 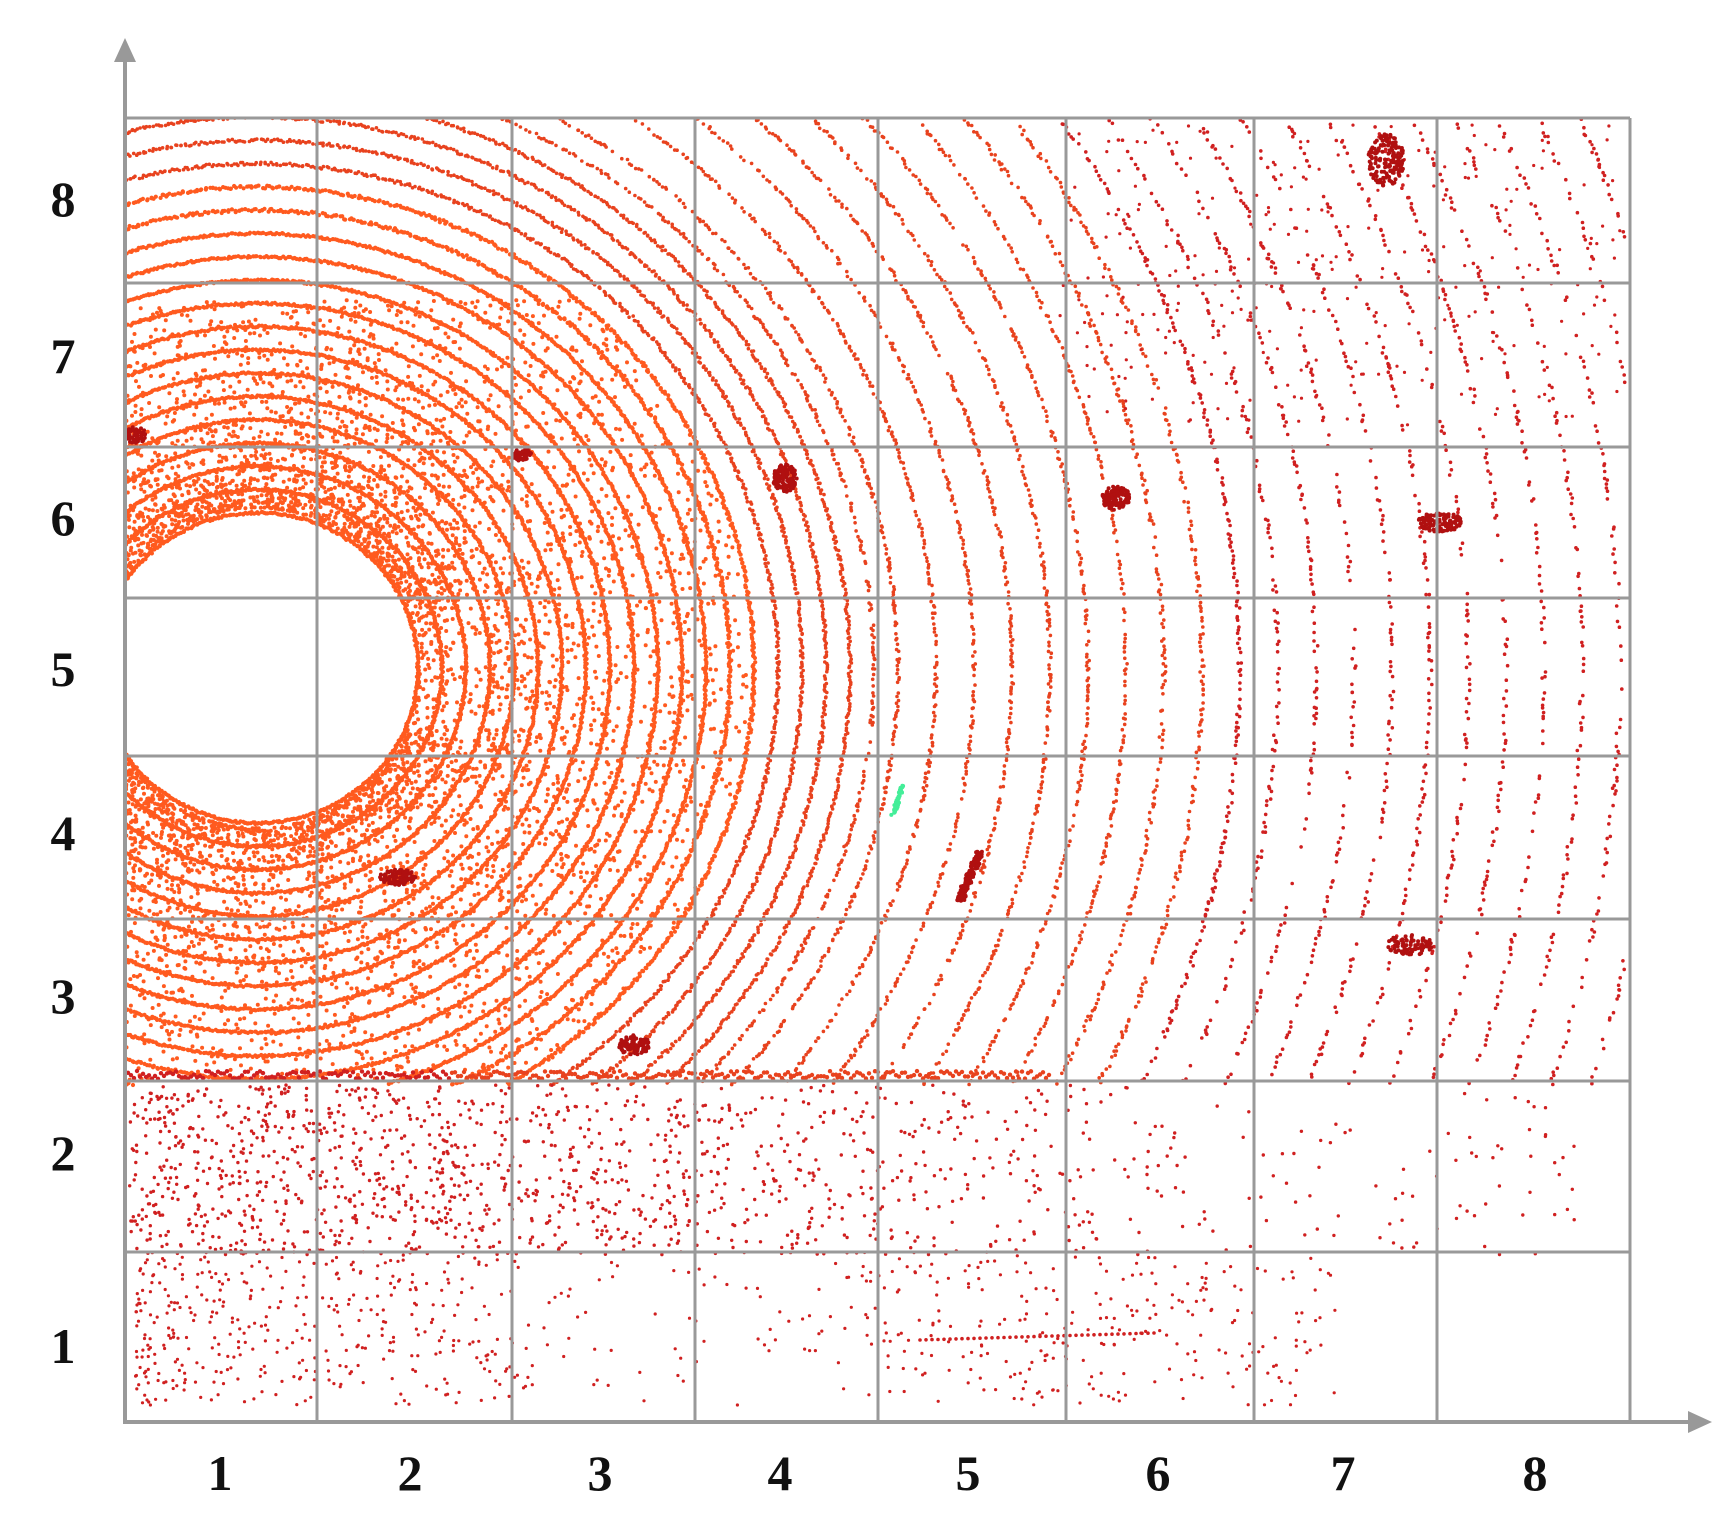 What do you see at coordinates (1700, 1422) in the screenshot?
I see `x-axis-arrow-icon` at bounding box center [1700, 1422].